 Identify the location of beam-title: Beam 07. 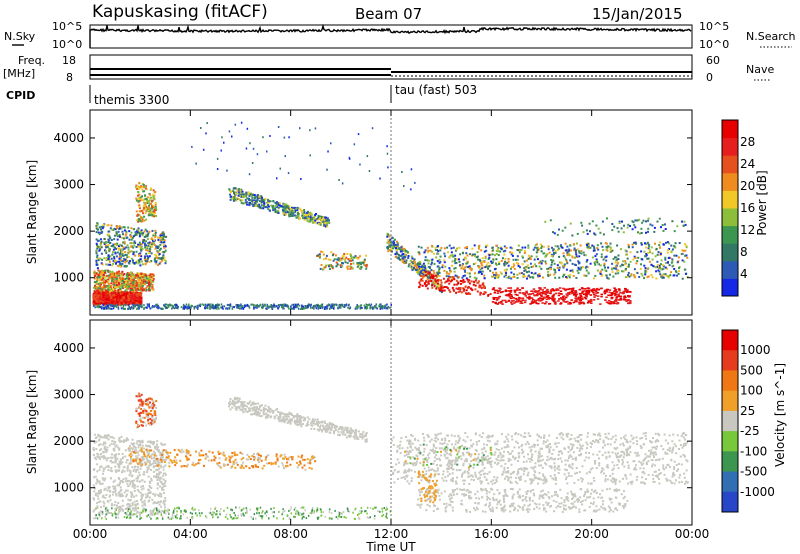
(388, 14).